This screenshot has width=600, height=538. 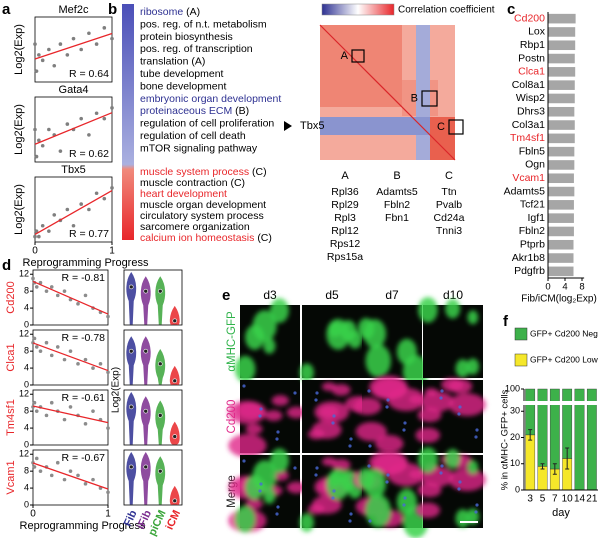 What do you see at coordinates (186, 37) in the screenshot?
I see `go-term-name: protein biosynthesis` at bounding box center [186, 37].